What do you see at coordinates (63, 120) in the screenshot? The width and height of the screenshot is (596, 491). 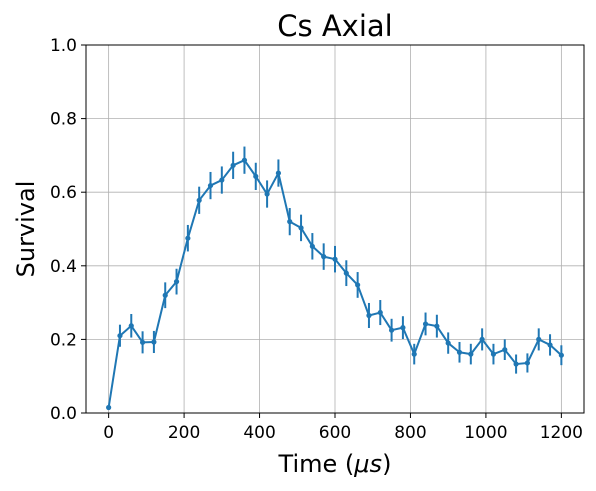 I see `y-tick-label: 0.8` at bounding box center [63, 120].